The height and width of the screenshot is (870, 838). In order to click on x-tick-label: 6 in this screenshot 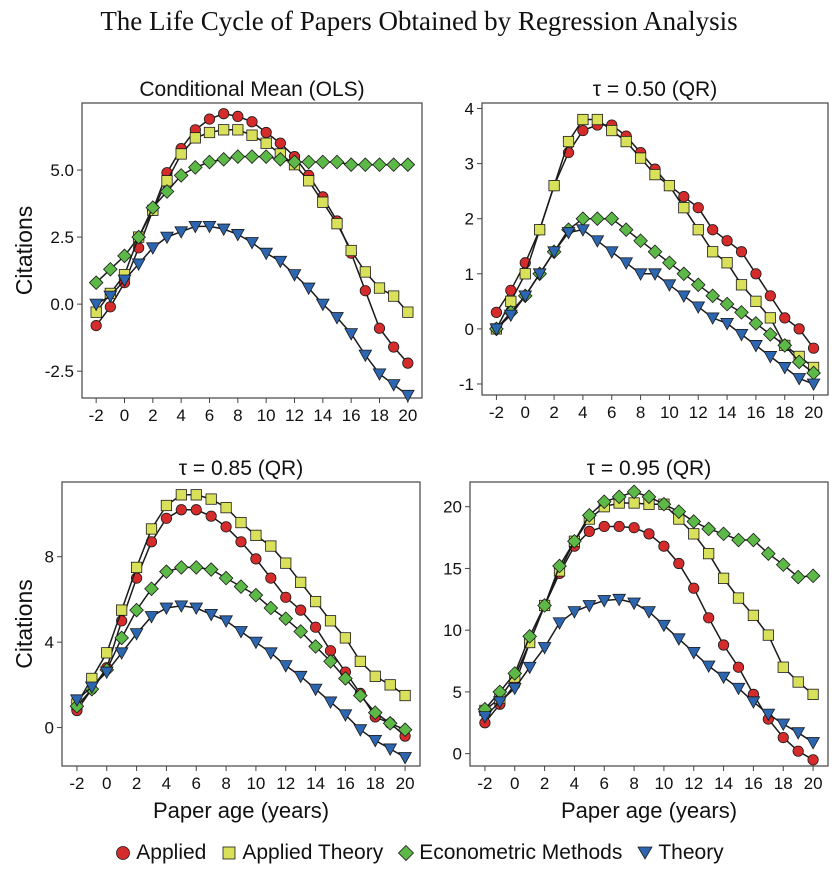, I will do `click(196, 783)`.